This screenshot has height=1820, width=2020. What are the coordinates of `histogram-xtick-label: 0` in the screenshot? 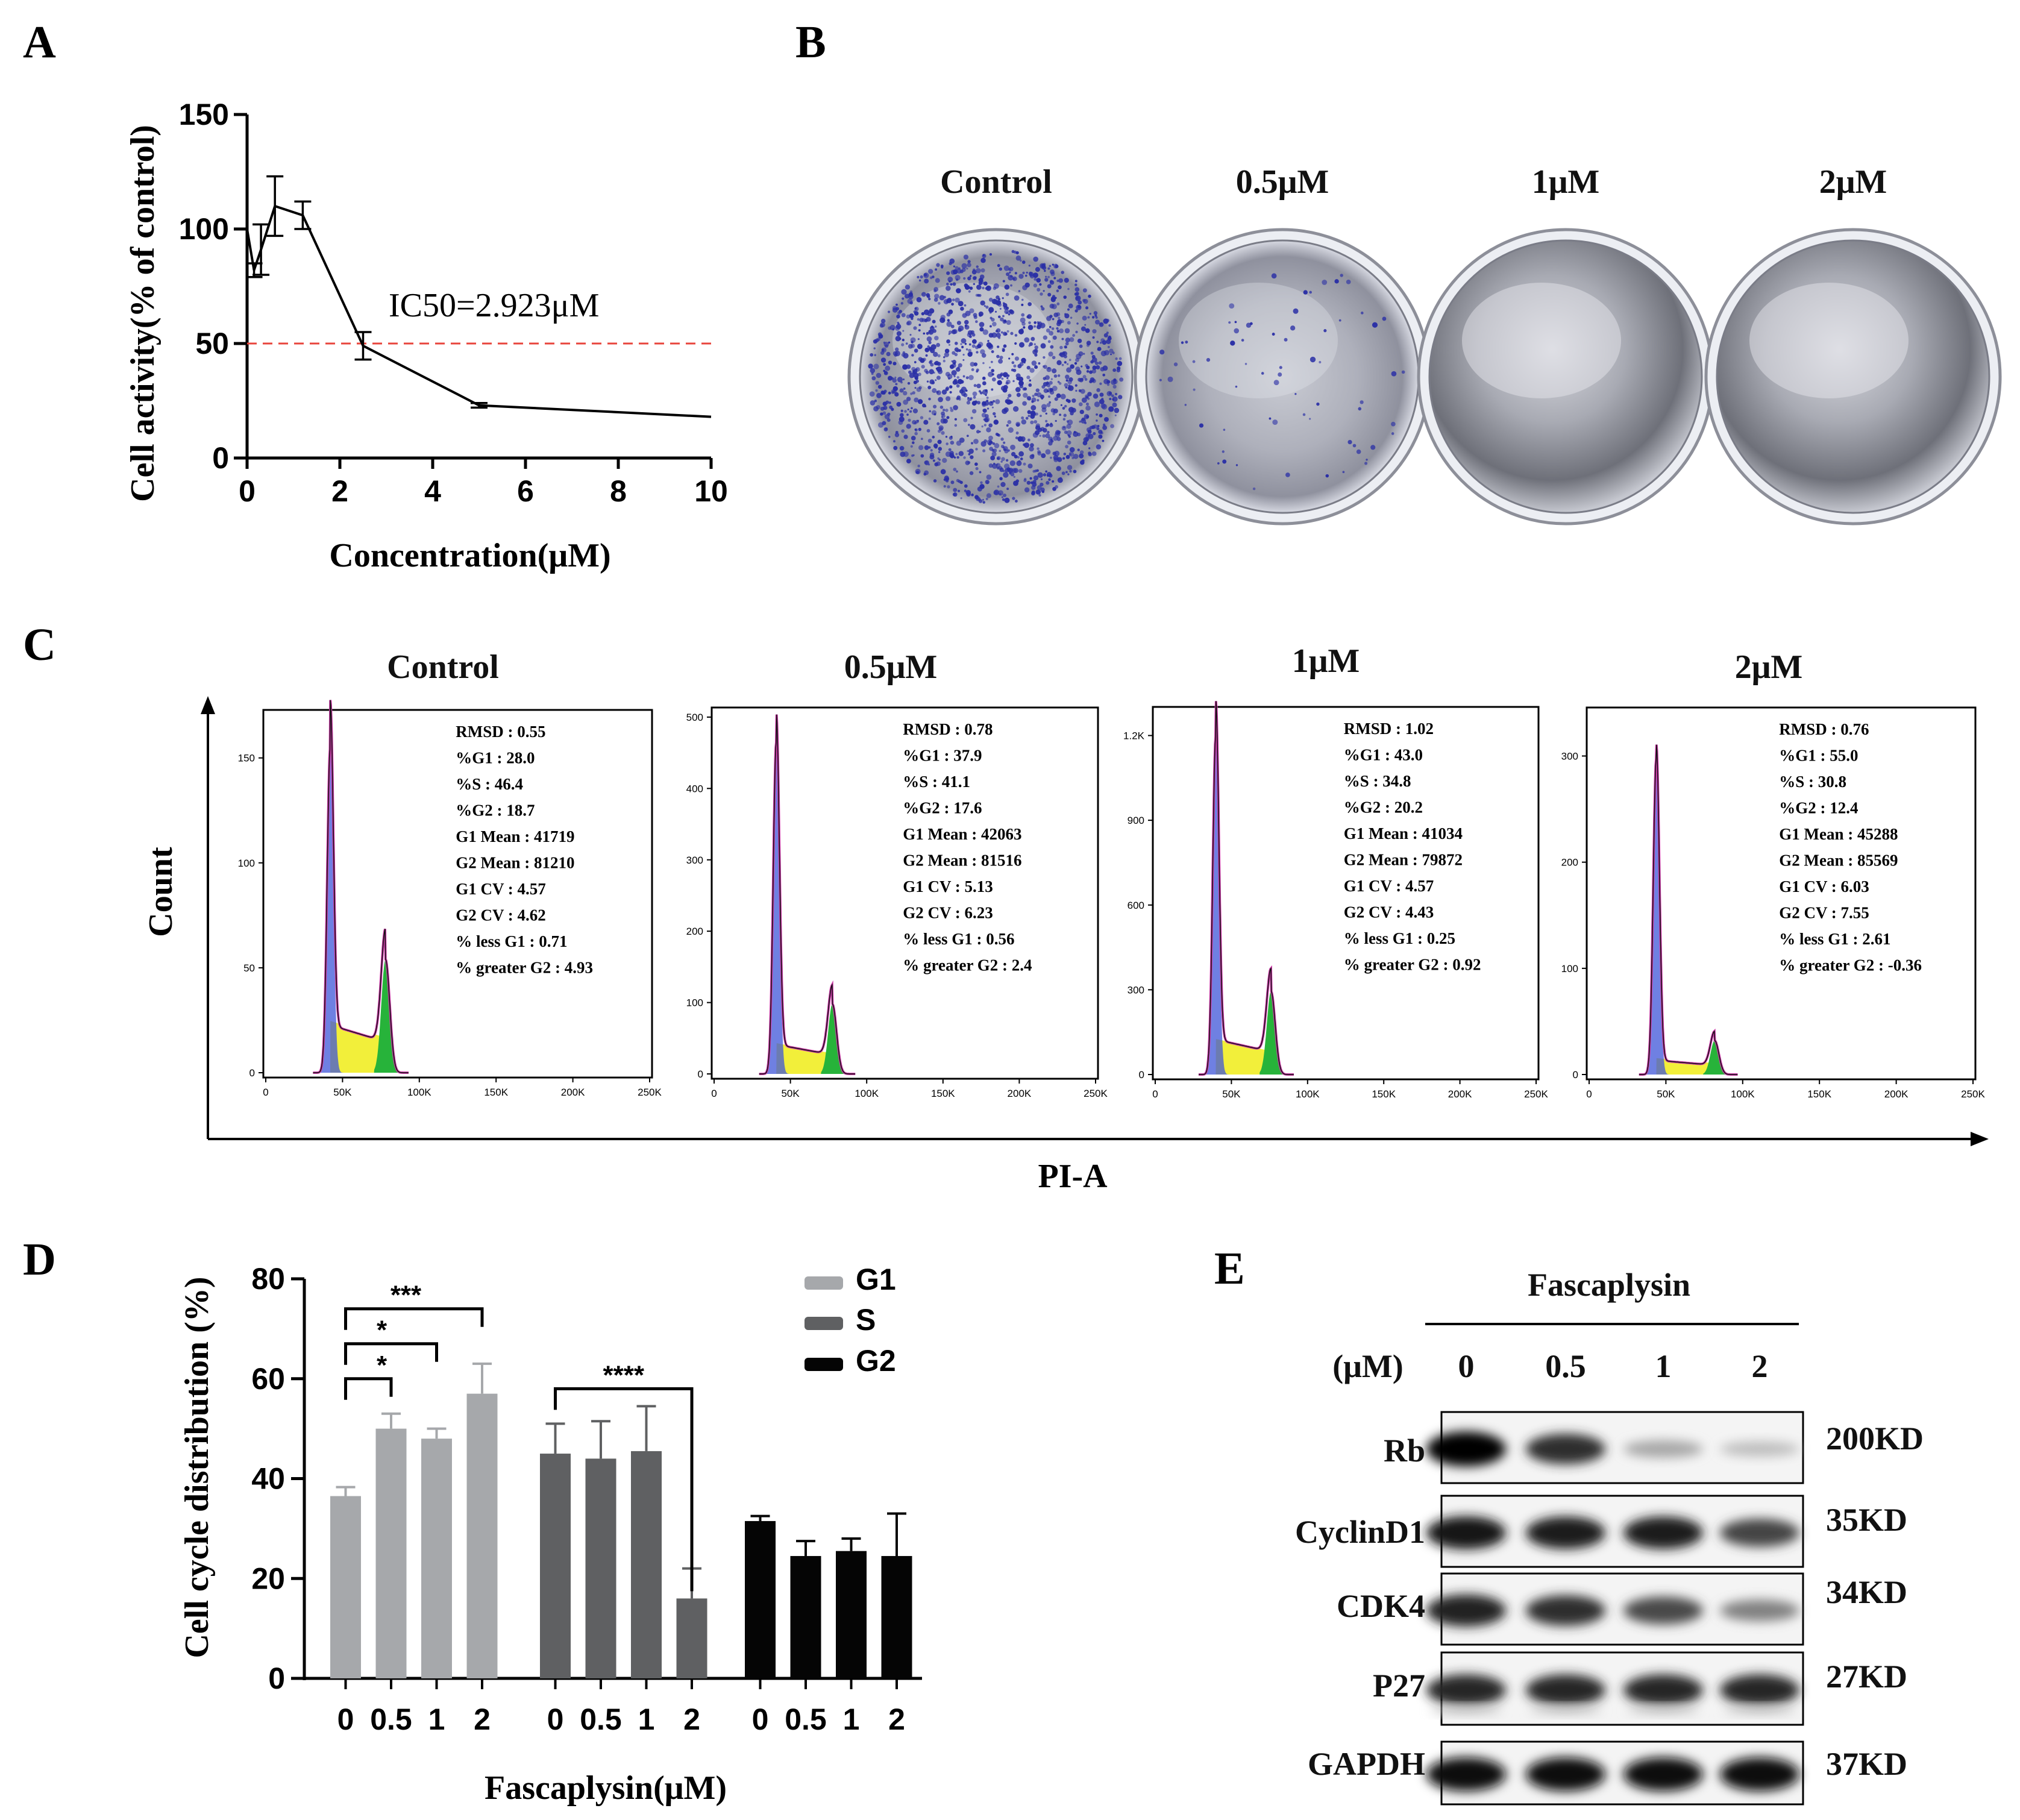 It's located at (1589, 1094).